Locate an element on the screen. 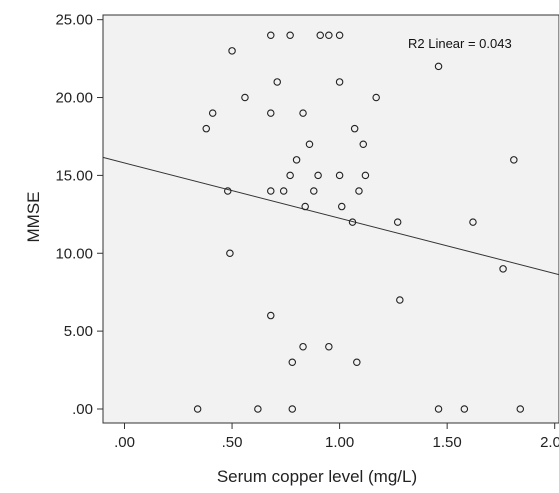  x-tick-label: .00 is located at coordinates (124, 442).